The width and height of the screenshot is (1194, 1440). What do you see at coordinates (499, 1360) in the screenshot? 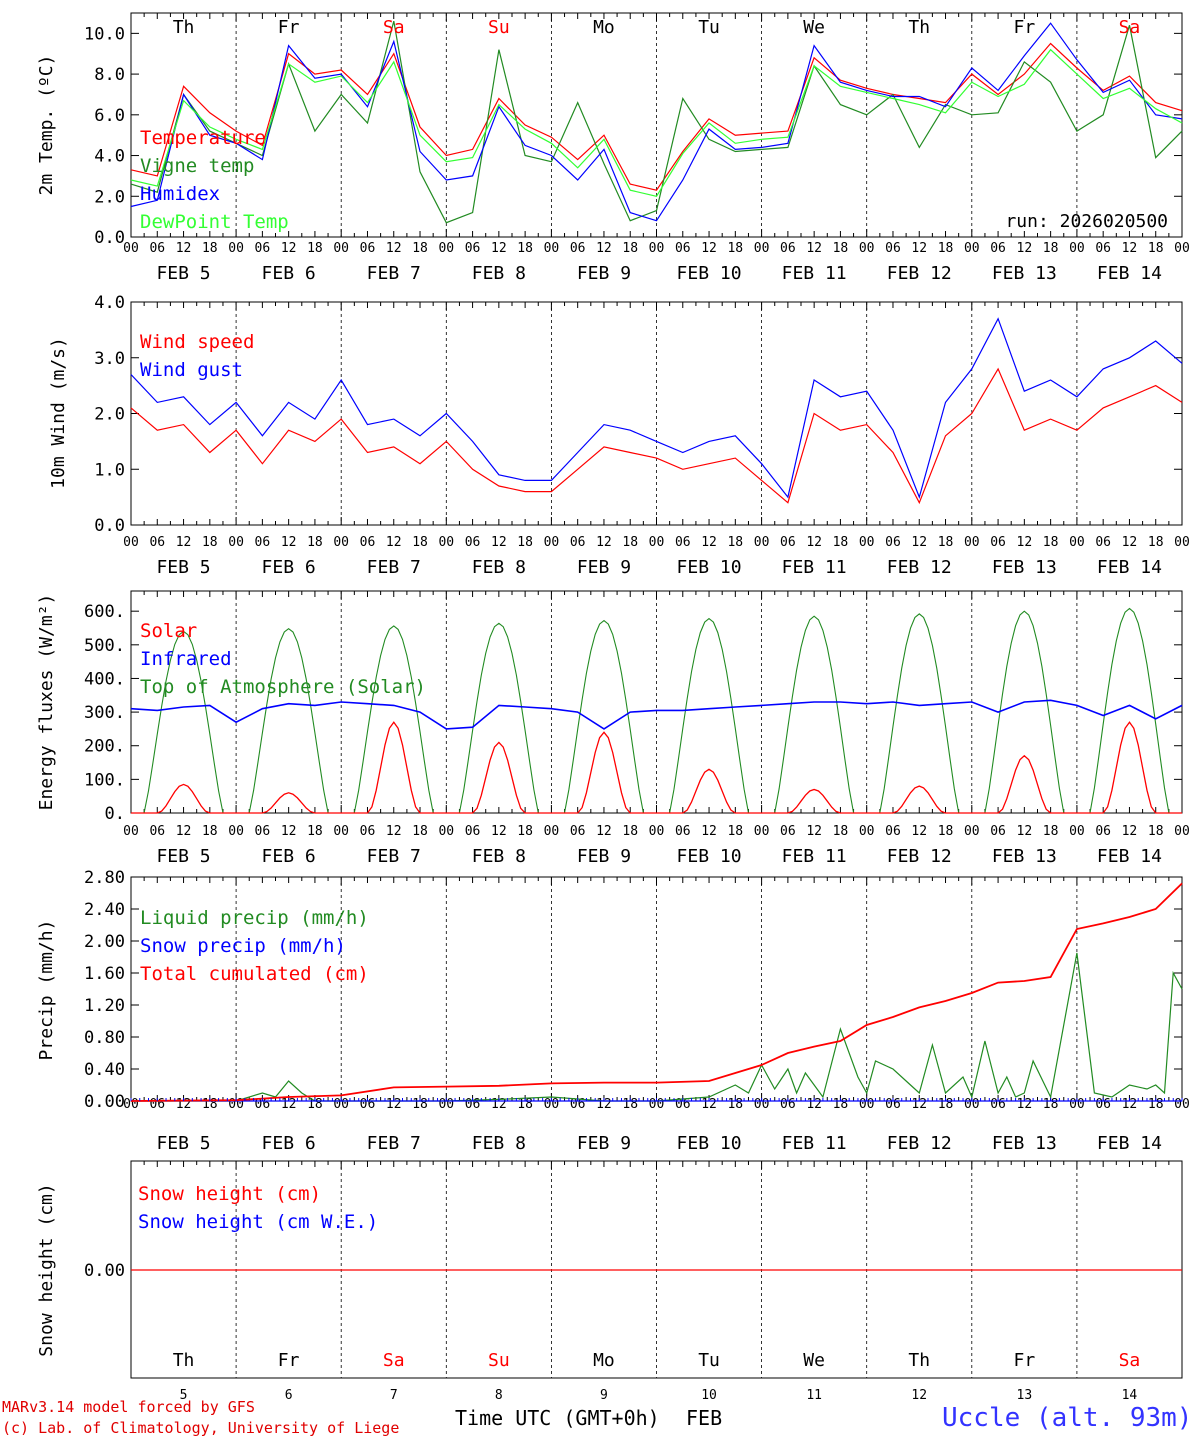
I see `day-name: Su` at bounding box center [499, 1360].